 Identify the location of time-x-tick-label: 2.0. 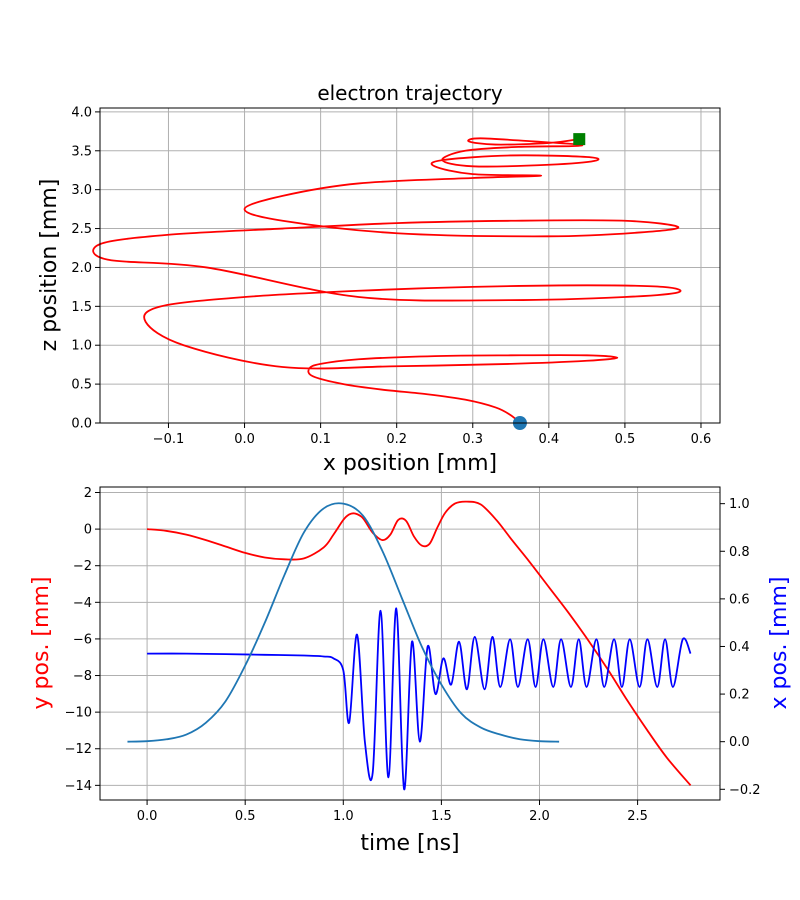
(539, 816).